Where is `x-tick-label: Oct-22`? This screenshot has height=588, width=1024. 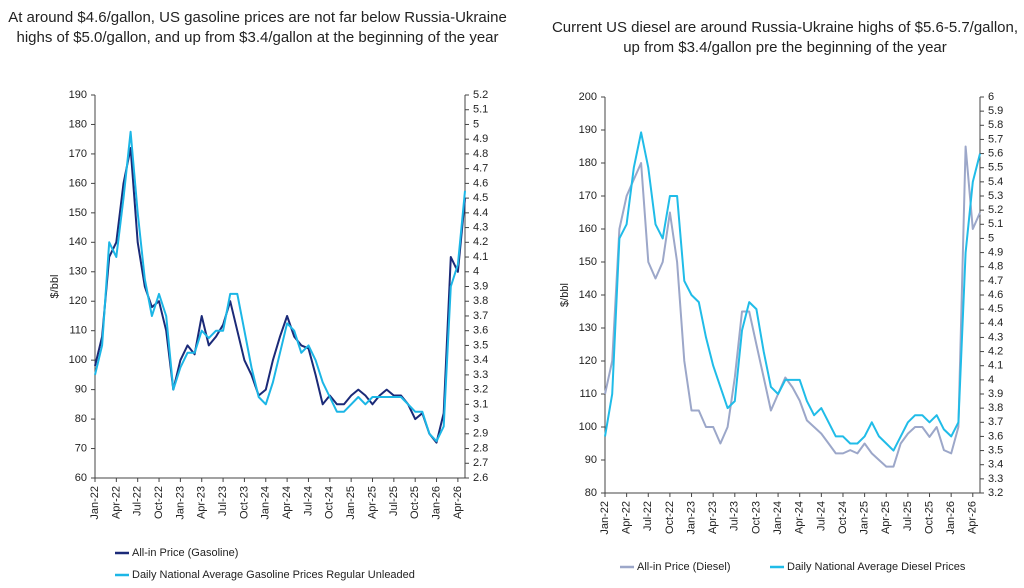
x-tick-label: Oct-22 is located at coordinates (670, 517).